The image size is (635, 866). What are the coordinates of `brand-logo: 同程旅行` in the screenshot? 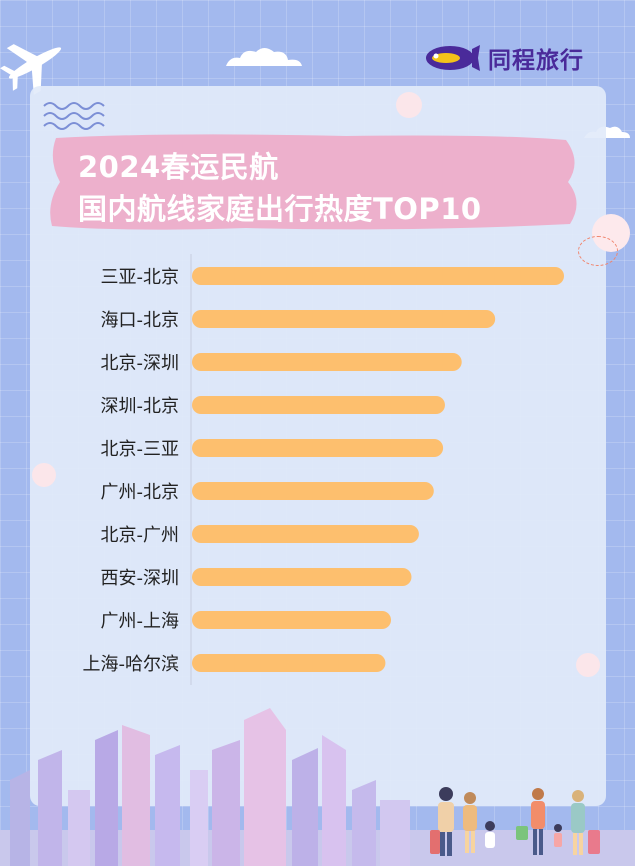 It's located at (504, 58).